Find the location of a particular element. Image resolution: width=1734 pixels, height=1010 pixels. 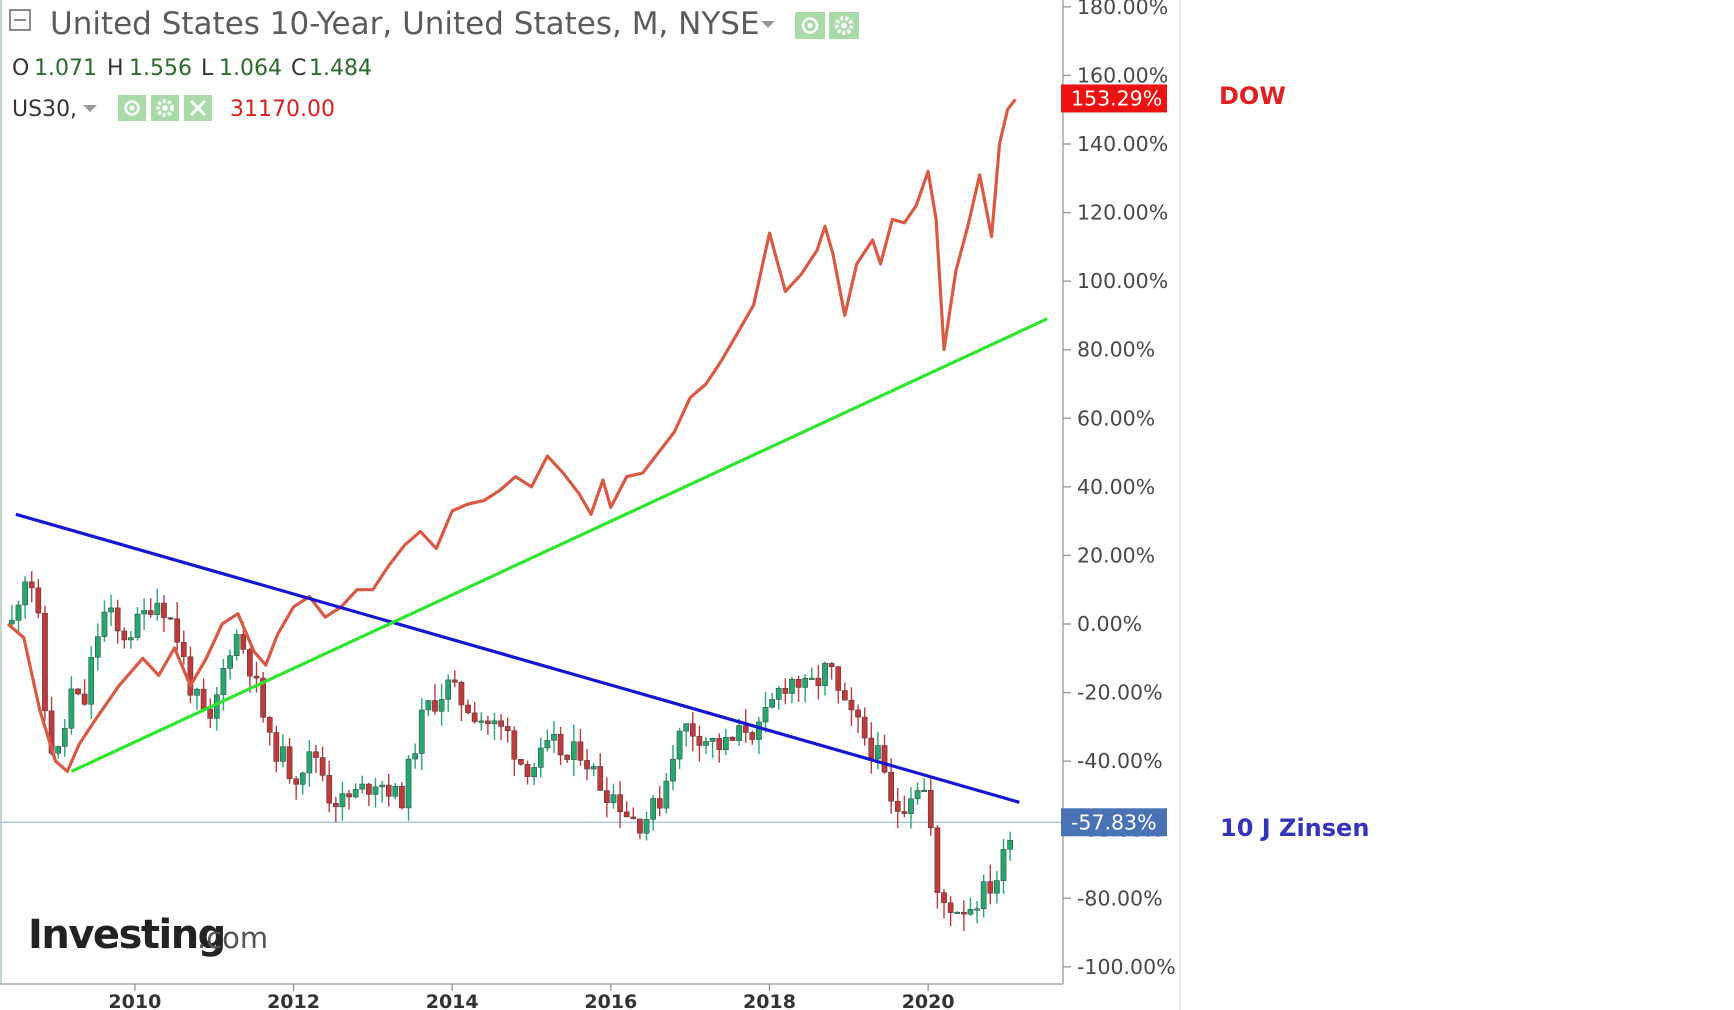

overlay-visibility-button is located at coordinates (132, 108).